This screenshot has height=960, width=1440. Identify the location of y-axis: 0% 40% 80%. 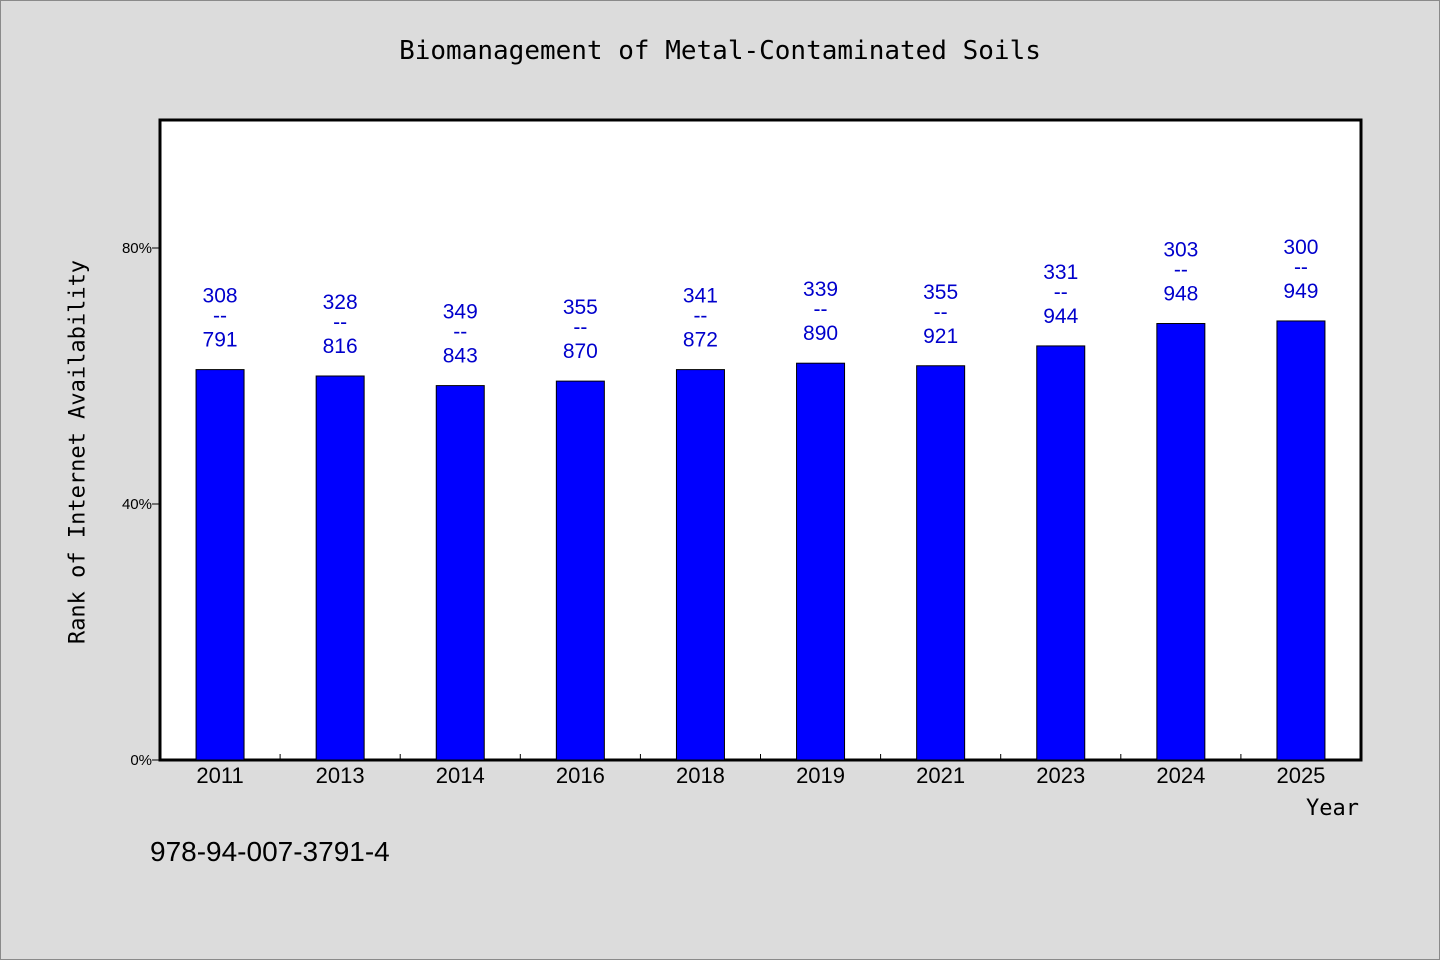
(141, 504).